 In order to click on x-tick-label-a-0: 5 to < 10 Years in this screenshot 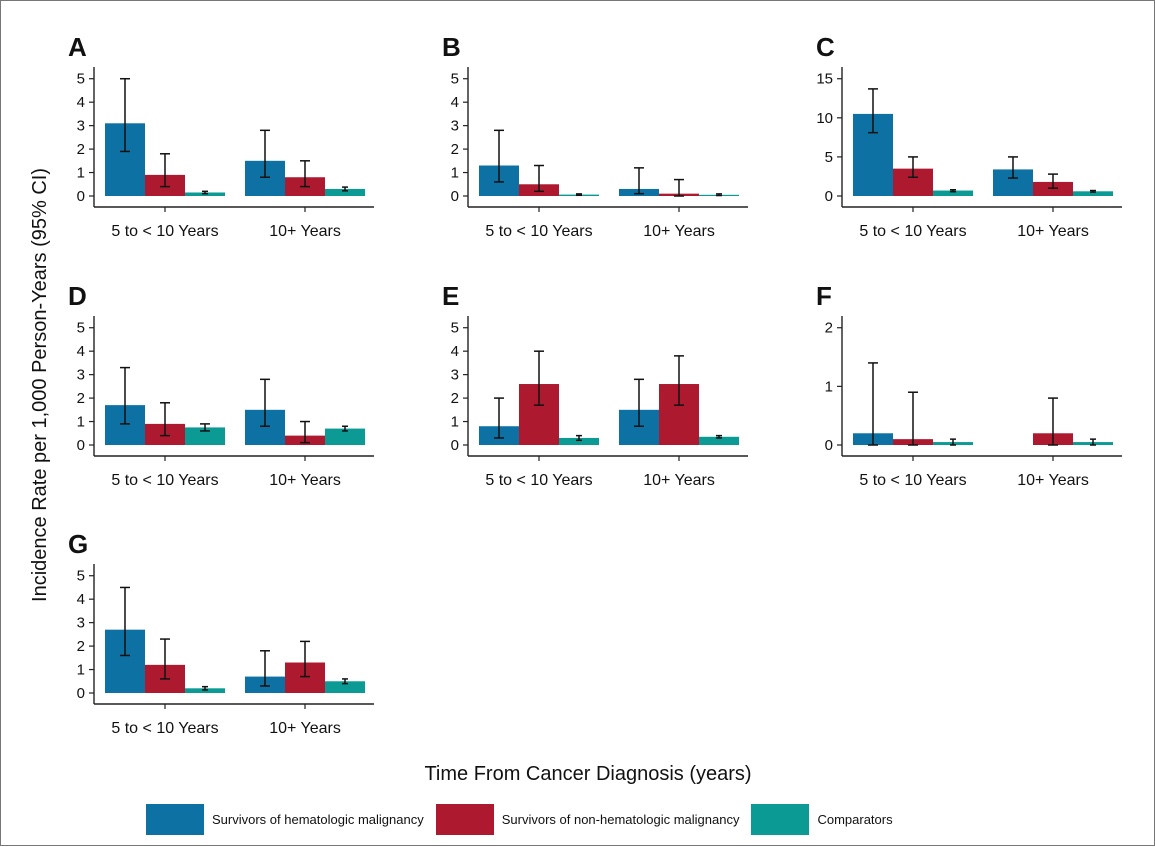, I will do `click(164, 231)`.